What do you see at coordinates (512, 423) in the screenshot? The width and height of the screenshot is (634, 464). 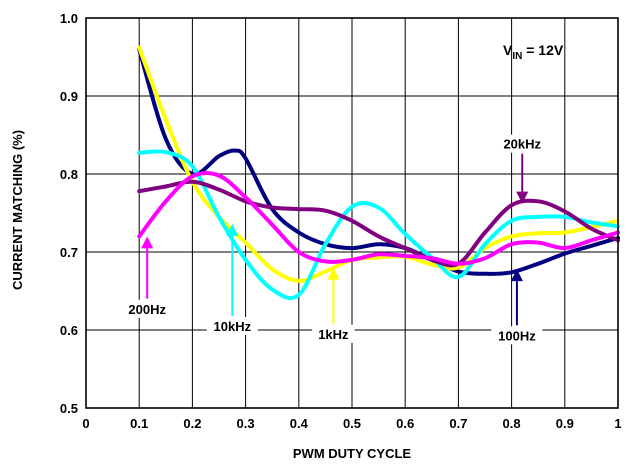 I see `x-tick-label: 0.8` at bounding box center [512, 423].